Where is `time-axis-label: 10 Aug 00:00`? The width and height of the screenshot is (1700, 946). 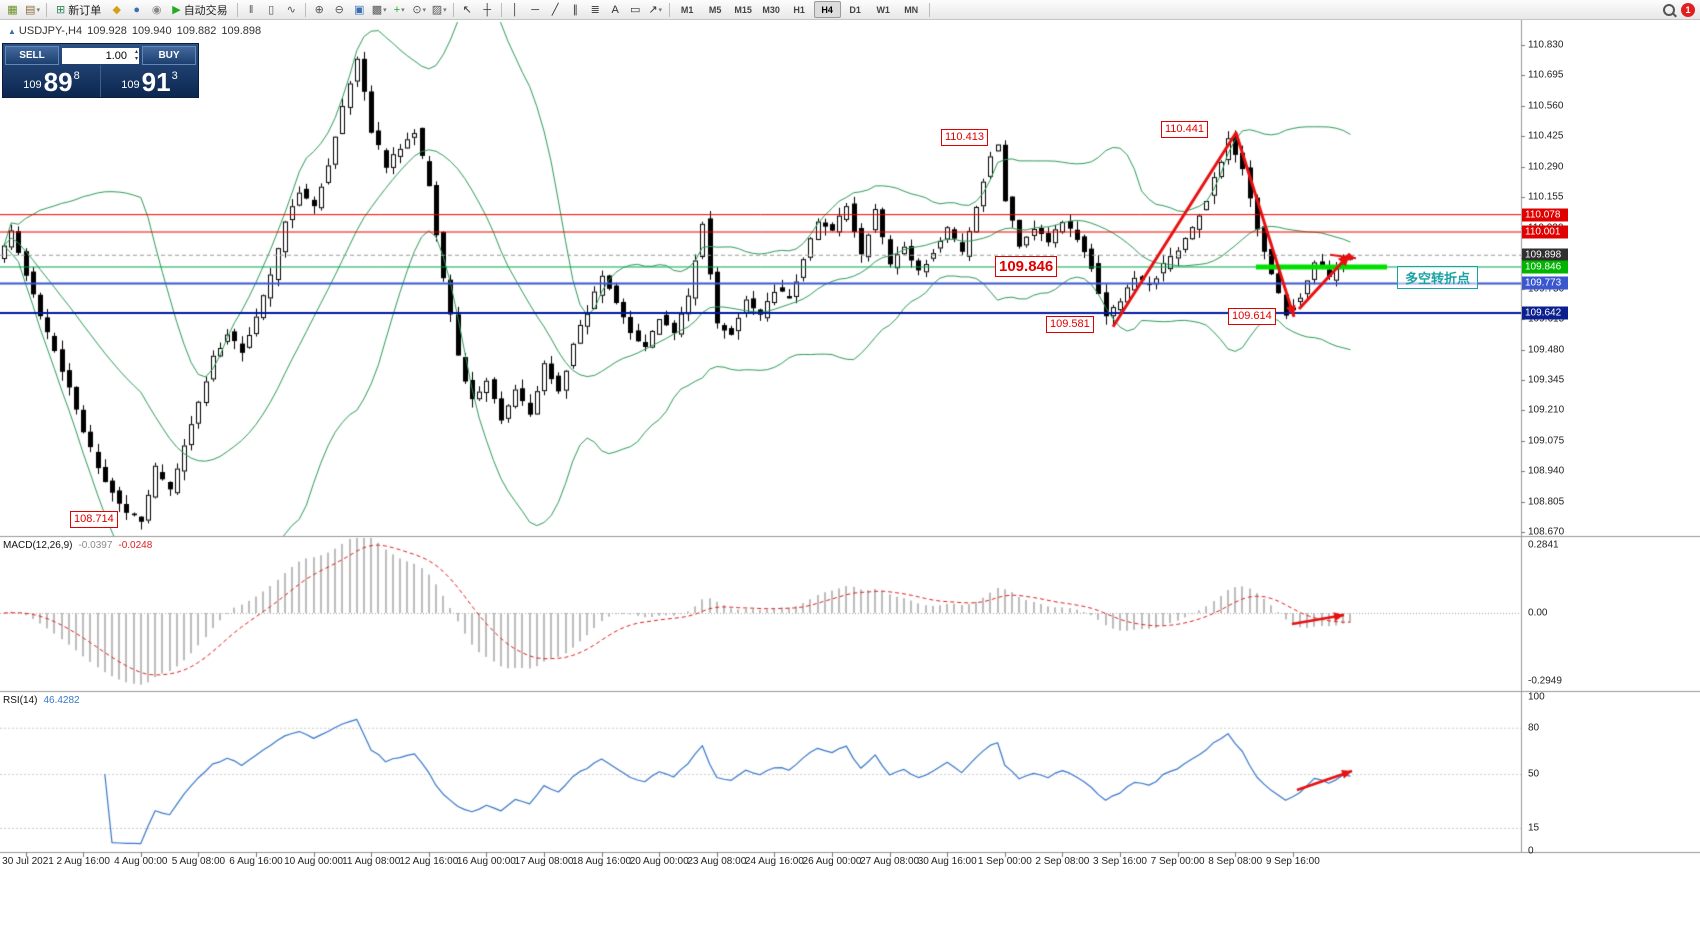
time-axis-label: 10 Aug 00:00 is located at coordinates (314, 861).